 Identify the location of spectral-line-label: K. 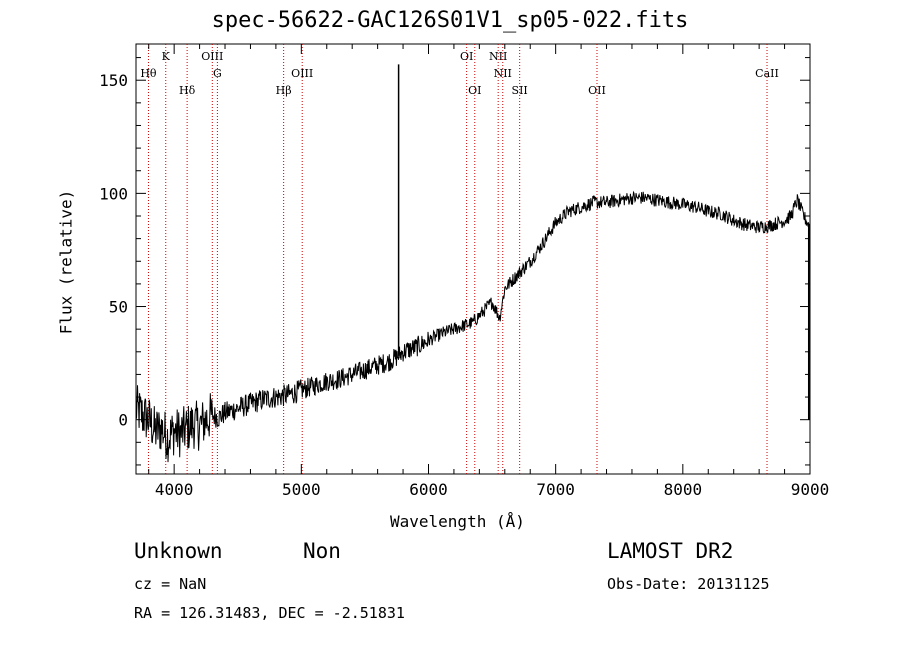
(166, 56).